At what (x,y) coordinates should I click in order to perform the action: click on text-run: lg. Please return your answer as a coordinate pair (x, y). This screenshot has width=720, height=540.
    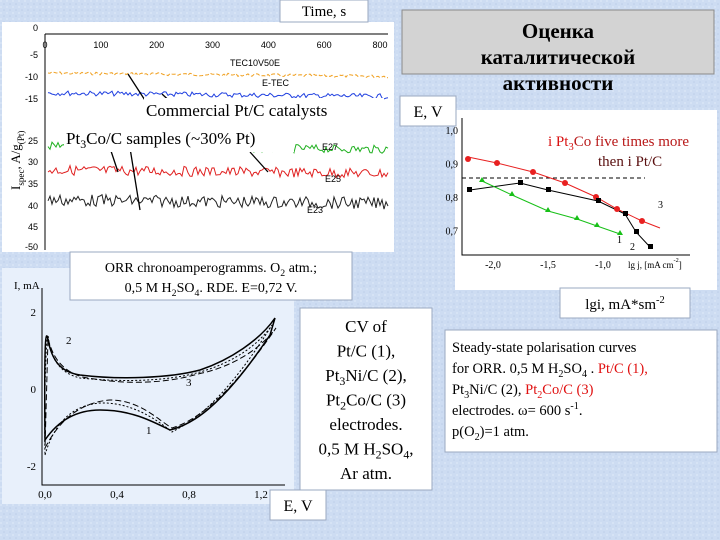
    Looking at the image, I should click on (591, 305).